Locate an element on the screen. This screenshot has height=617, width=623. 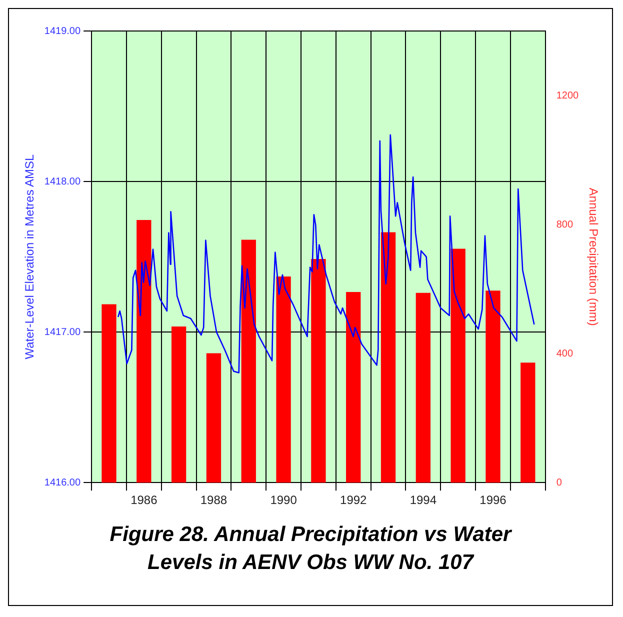
y-tick-label: 1417.00 is located at coordinates (62, 332).